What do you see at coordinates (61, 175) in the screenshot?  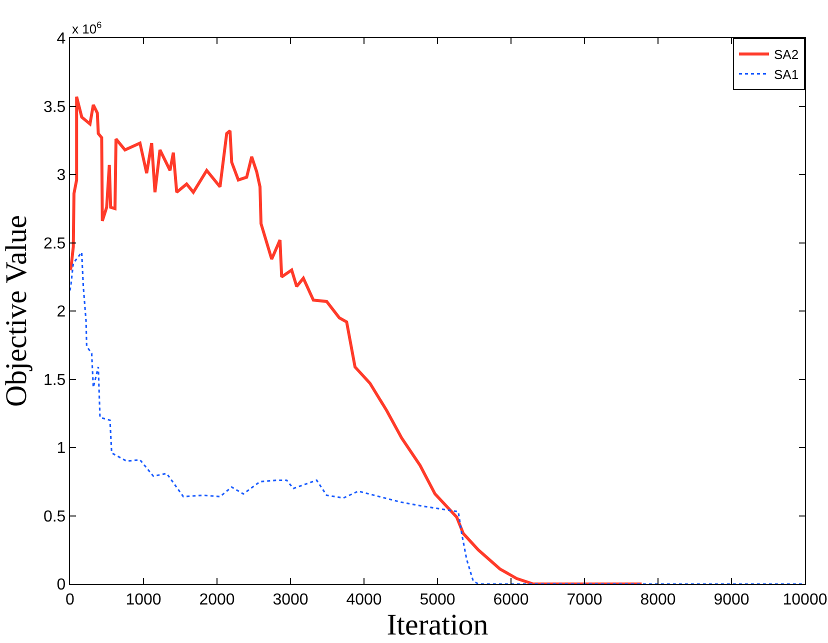 I see `y-tick-label: 3` at bounding box center [61, 175].